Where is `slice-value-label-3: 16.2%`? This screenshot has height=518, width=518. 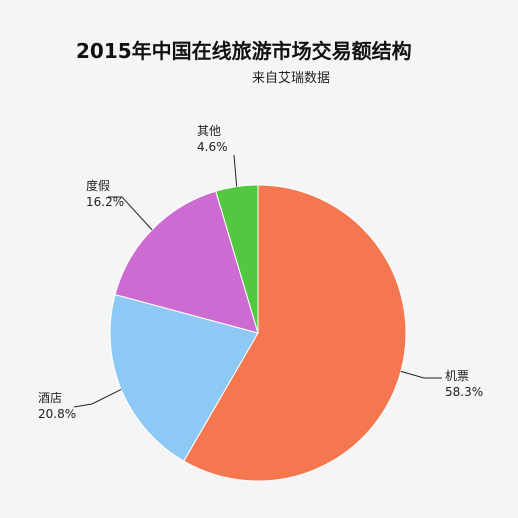
slice-value-label-3: 16.2% is located at coordinates (105, 202).